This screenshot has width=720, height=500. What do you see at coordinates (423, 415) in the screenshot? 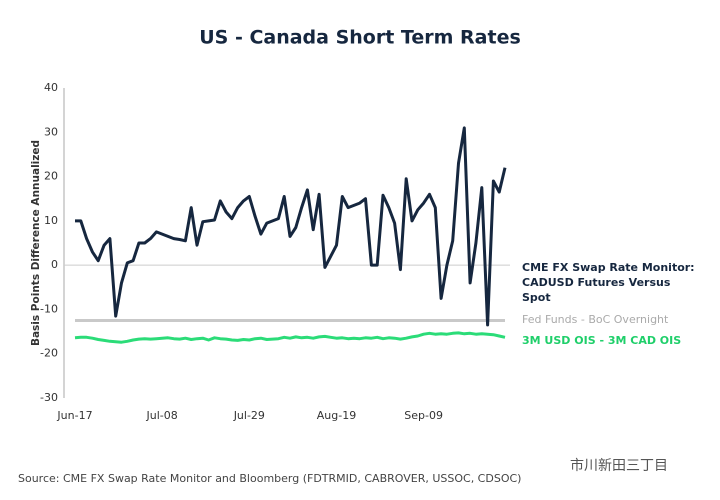
I see `x-tick-label: Sep-09` at bounding box center [423, 415].